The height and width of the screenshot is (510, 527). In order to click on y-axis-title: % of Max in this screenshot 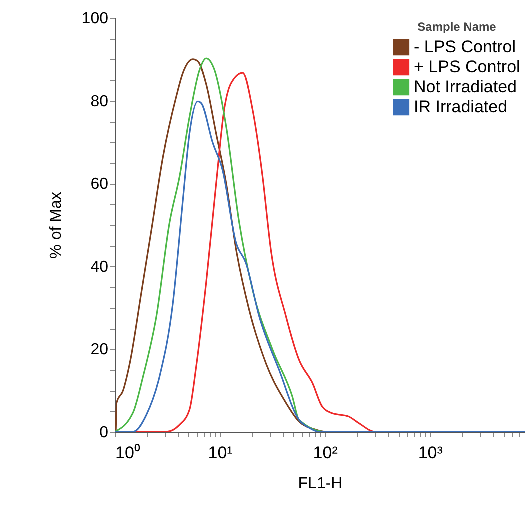, I will do `click(56, 225)`.